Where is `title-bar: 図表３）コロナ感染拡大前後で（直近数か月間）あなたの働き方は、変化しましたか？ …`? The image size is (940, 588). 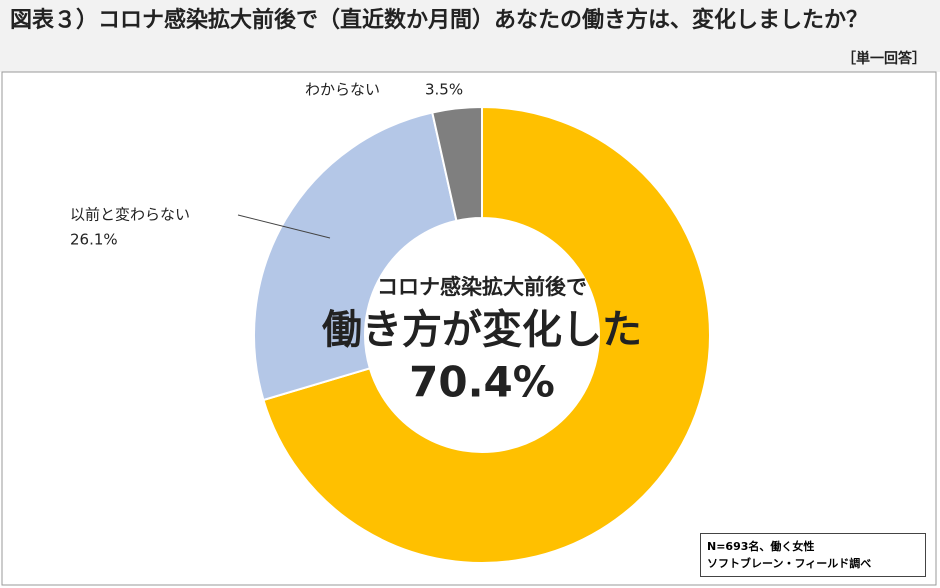 title-bar: 図表３）コロナ感染拡大前後で（直近数か月間）あなたの働き方は、変化しましたか？ … is located at coordinates (470, 36).